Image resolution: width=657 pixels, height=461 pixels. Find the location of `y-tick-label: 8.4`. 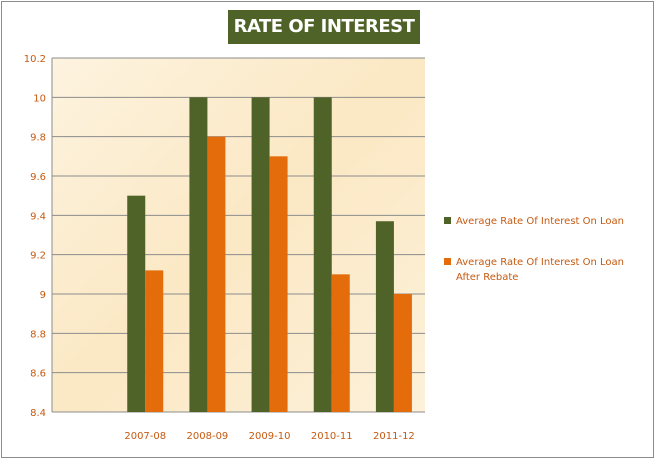

y-tick-label: 8.4 is located at coordinates (38, 413).